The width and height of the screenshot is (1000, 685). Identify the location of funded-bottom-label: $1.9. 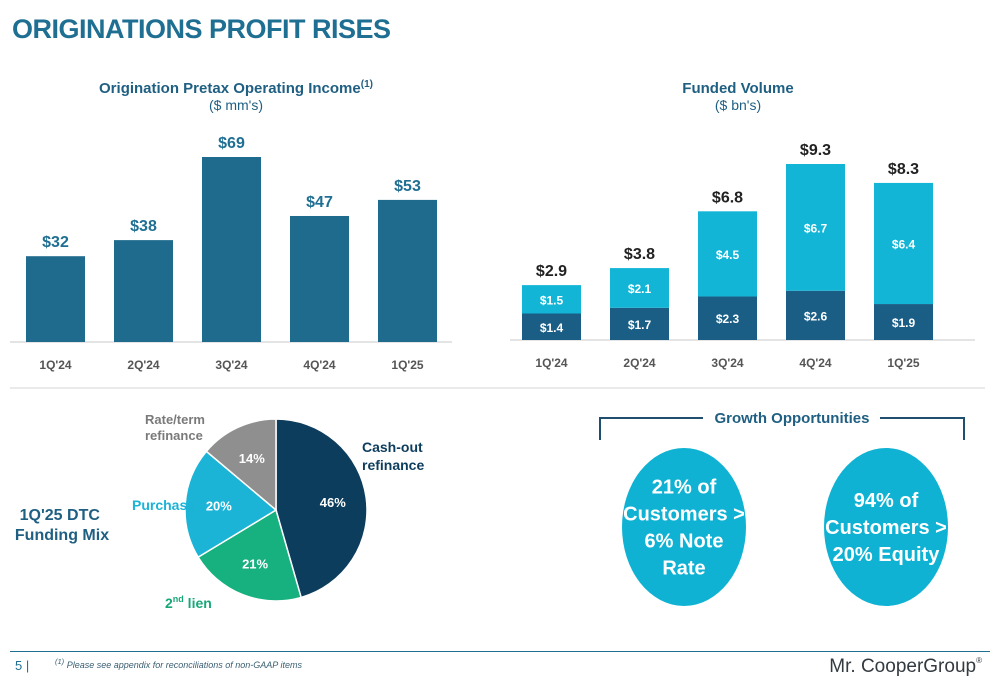
(904, 323).